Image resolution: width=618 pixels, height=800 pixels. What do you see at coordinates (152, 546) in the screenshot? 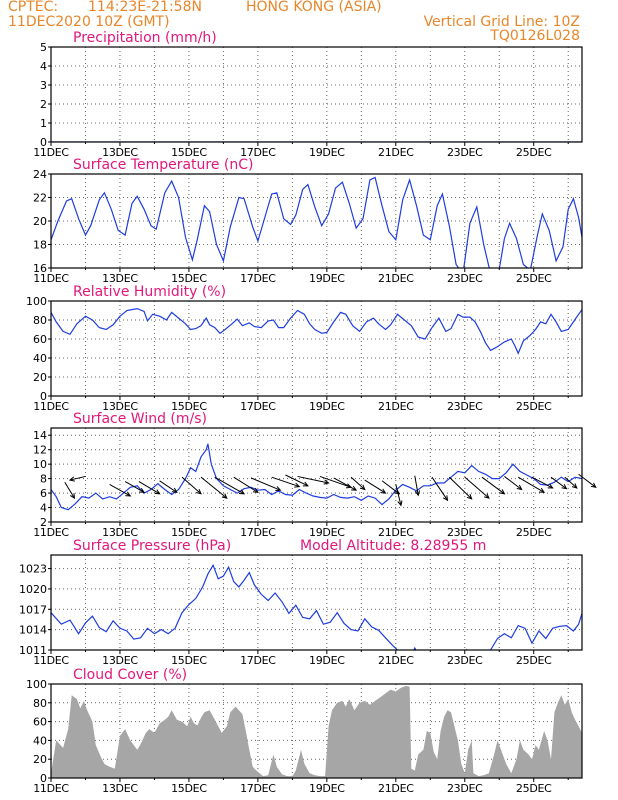
I see `pressure-title: Surface Pressure (hPa)` at bounding box center [152, 546].